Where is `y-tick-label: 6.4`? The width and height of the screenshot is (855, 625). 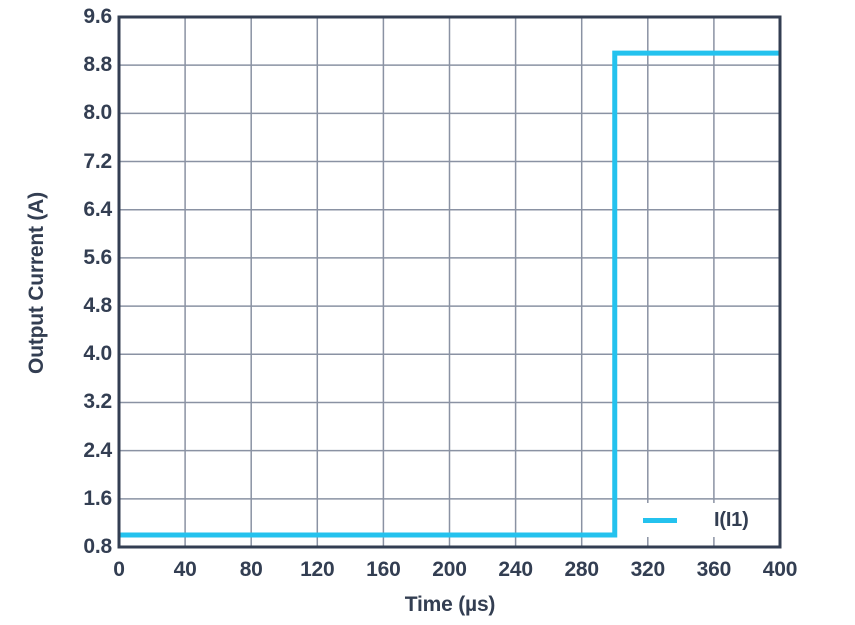 y-tick-label: 6.4 is located at coordinates (97, 209).